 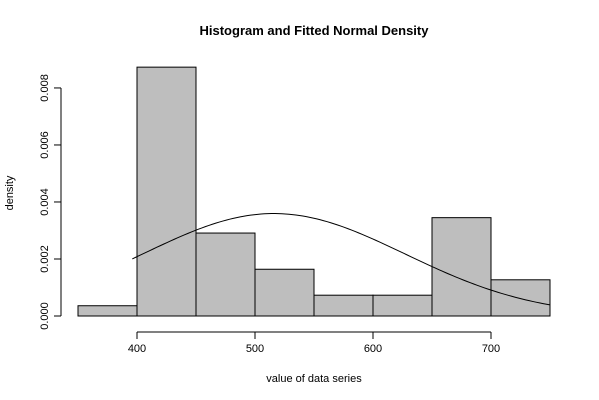 What do you see at coordinates (45, 259) in the screenshot?
I see `y-tick-label: 0.002` at bounding box center [45, 259].